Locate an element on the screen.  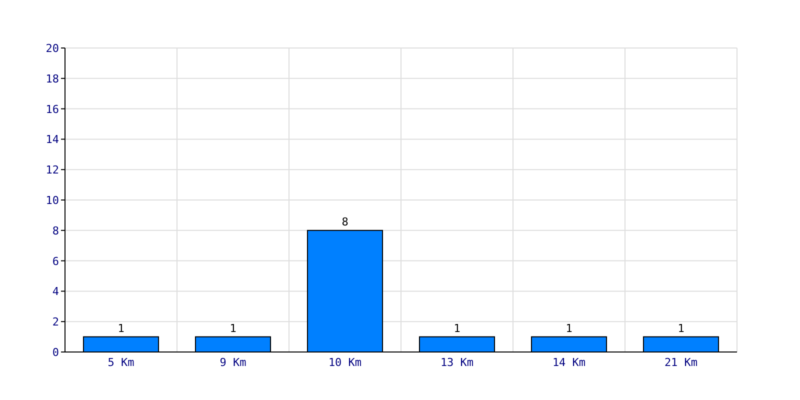
y-tick-label: 0 is located at coordinates (55, 352).